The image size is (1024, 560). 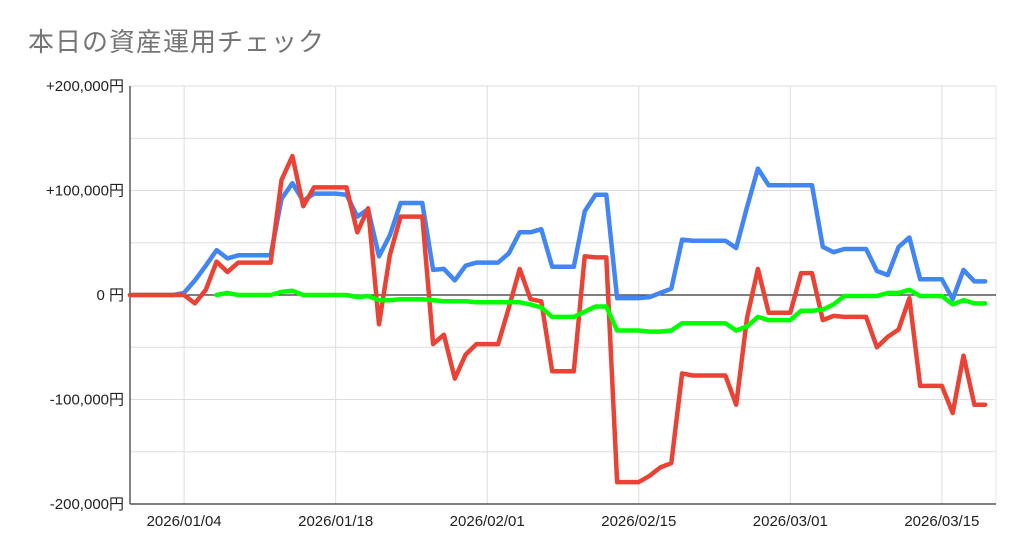 What do you see at coordinates (487, 521) in the screenshot?
I see `x-tick-label: 2026/02/01` at bounding box center [487, 521].